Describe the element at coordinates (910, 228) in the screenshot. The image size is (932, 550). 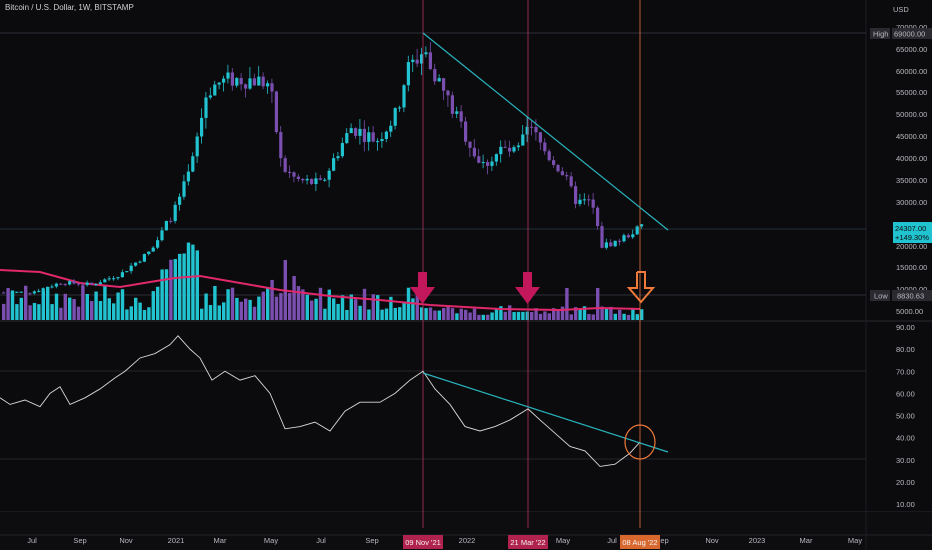
I see `svg-text: 24307.00` at that location.